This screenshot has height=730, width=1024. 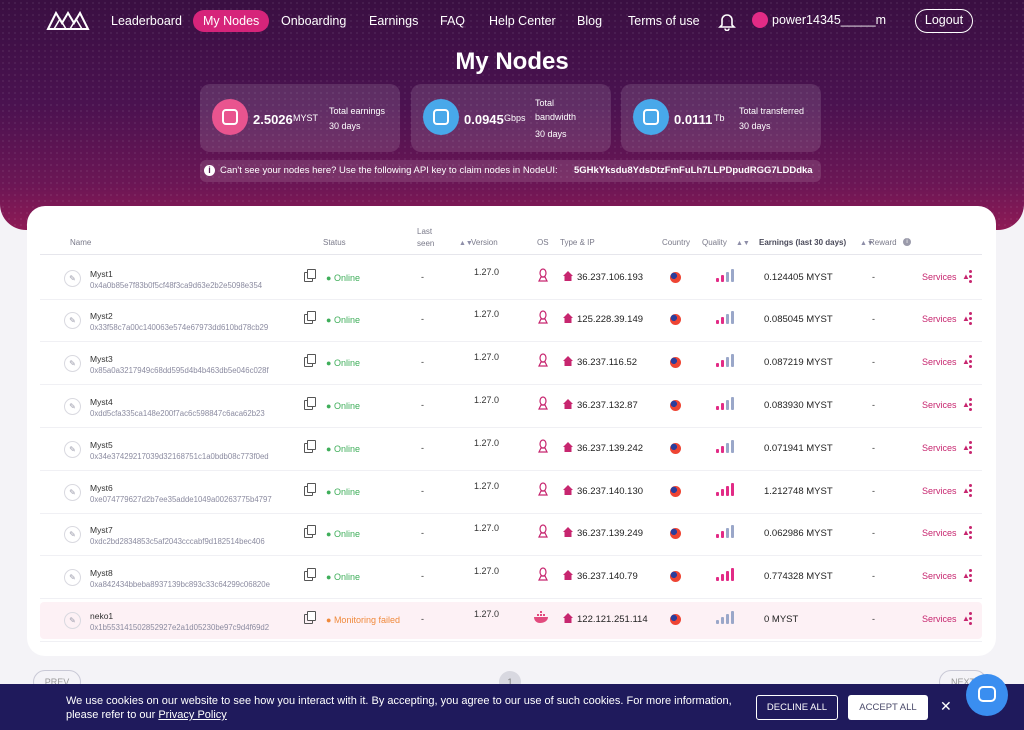 What do you see at coordinates (346, 363) in the screenshot?
I see `status-text: Online` at bounding box center [346, 363].